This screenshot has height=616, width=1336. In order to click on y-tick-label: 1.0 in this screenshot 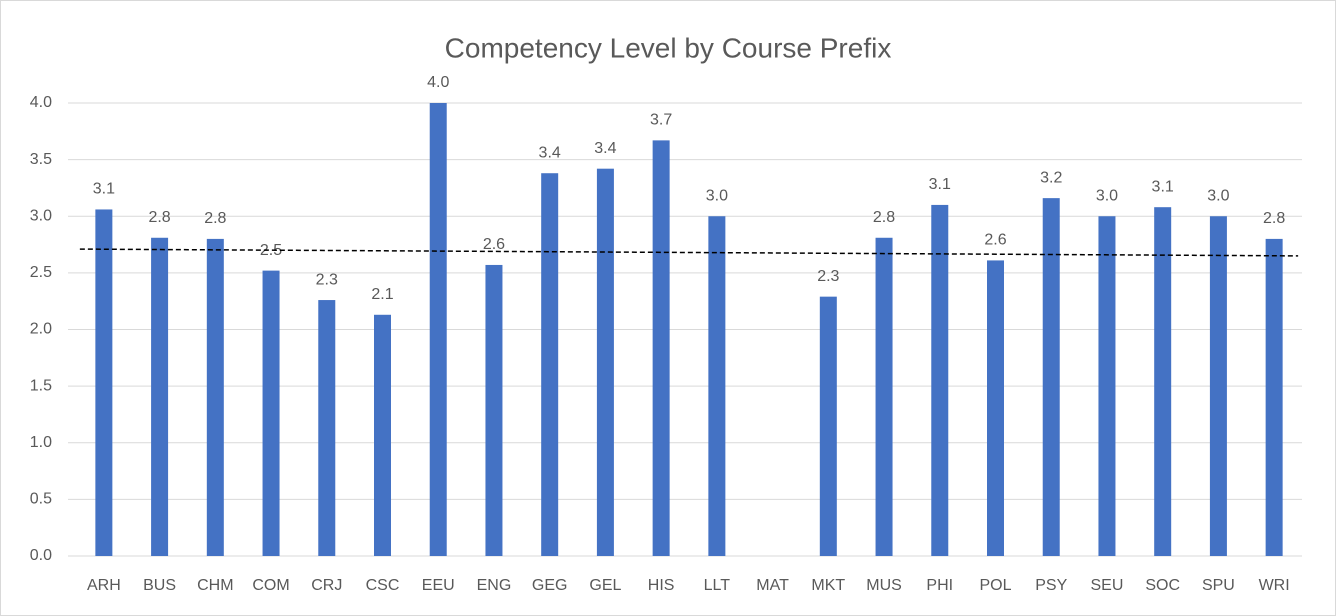, I will do `click(41, 442)`.